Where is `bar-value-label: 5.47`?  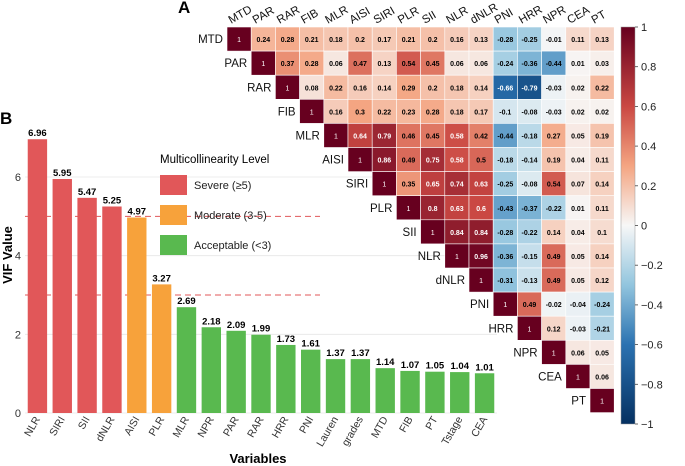
bar-value-label: 5.47 is located at coordinates (87, 192).